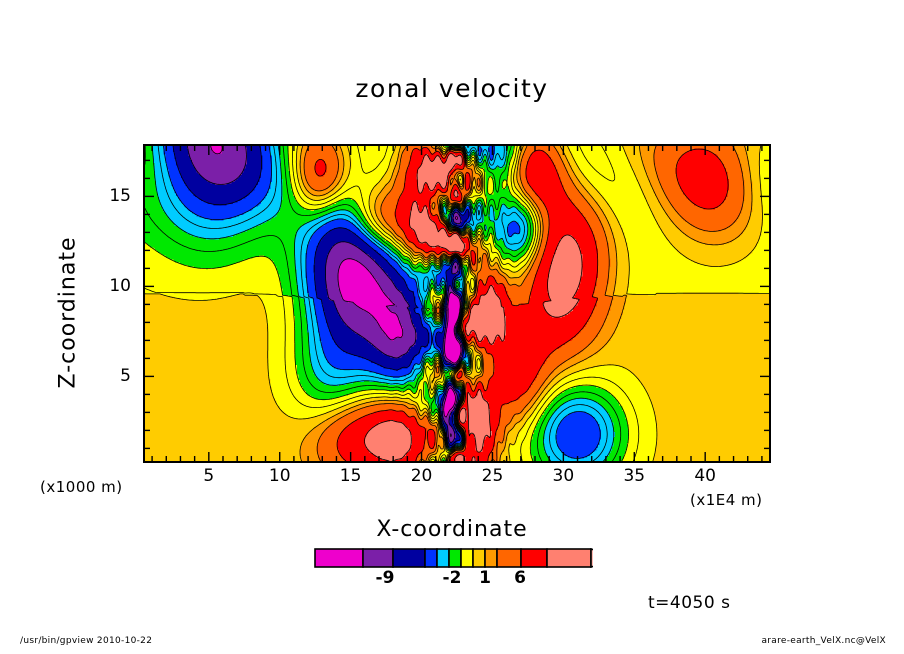 The height and width of the screenshot is (654, 904). What do you see at coordinates (111, 196) in the screenshot?
I see `y-tick-label: 15` at bounding box center [111, 196].